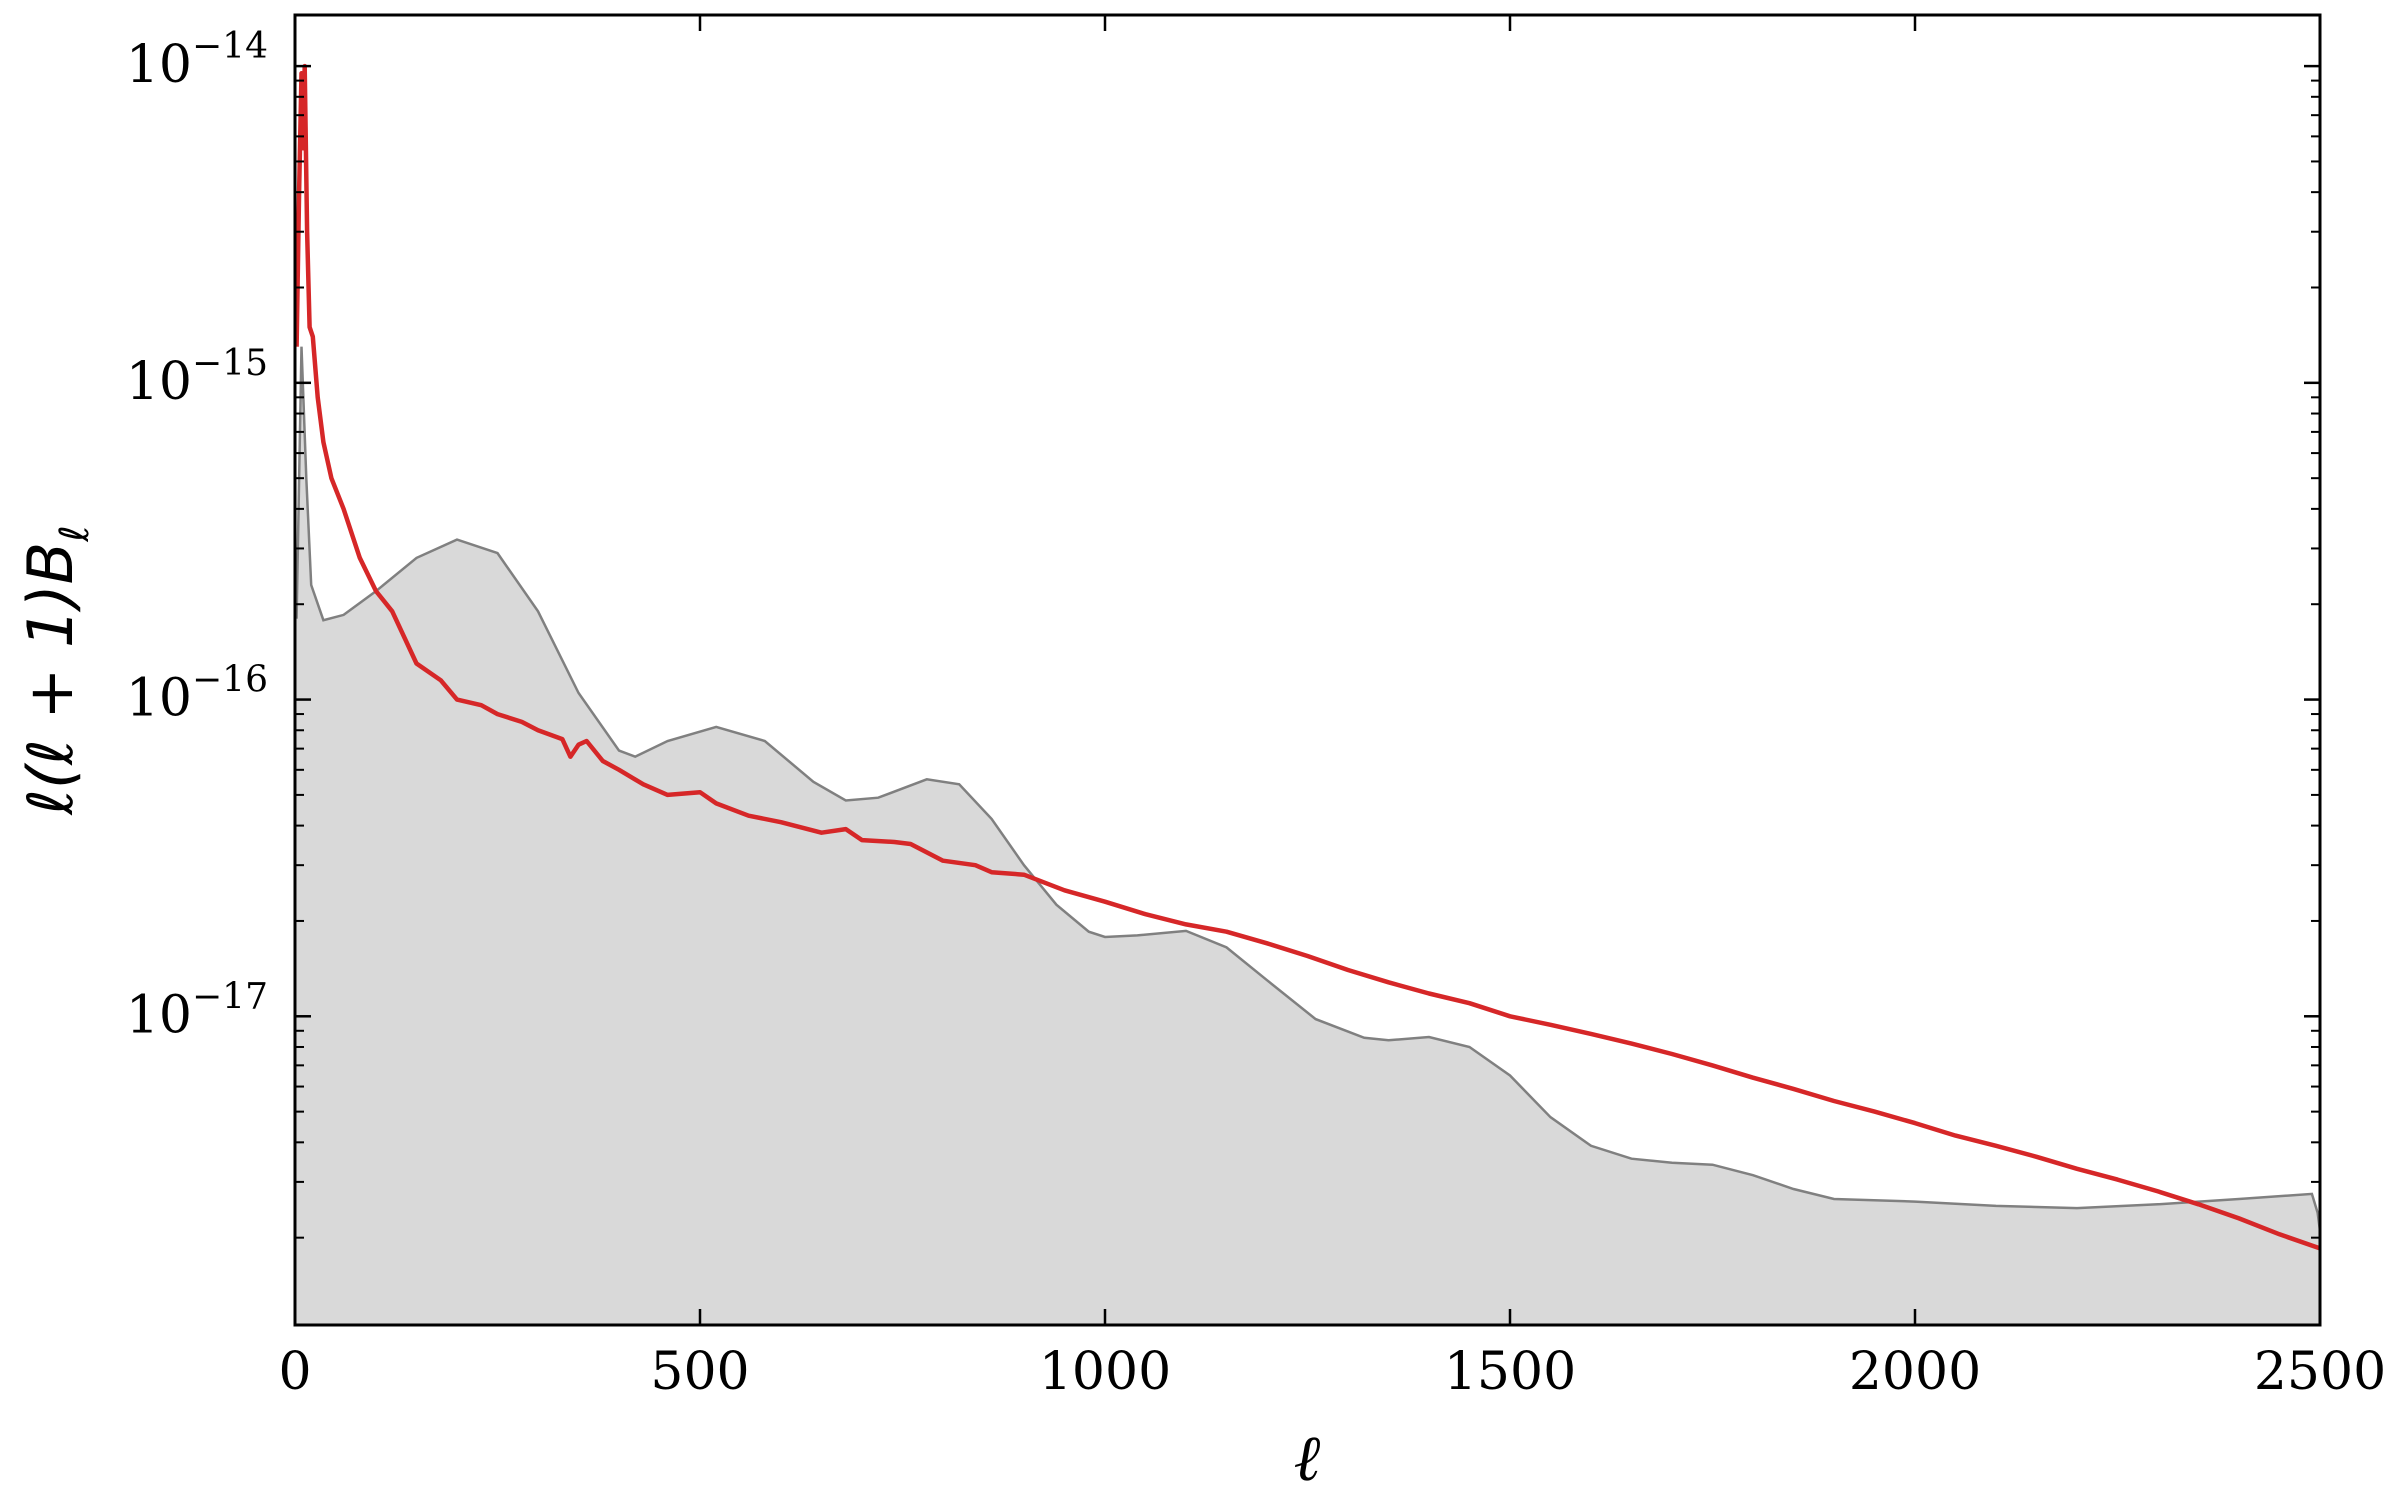  Describe the element at coordinates (56, 670) in the screenshot. I see `y-axis-title: ℓ(ℓ + 1)Bℓ` at that location.